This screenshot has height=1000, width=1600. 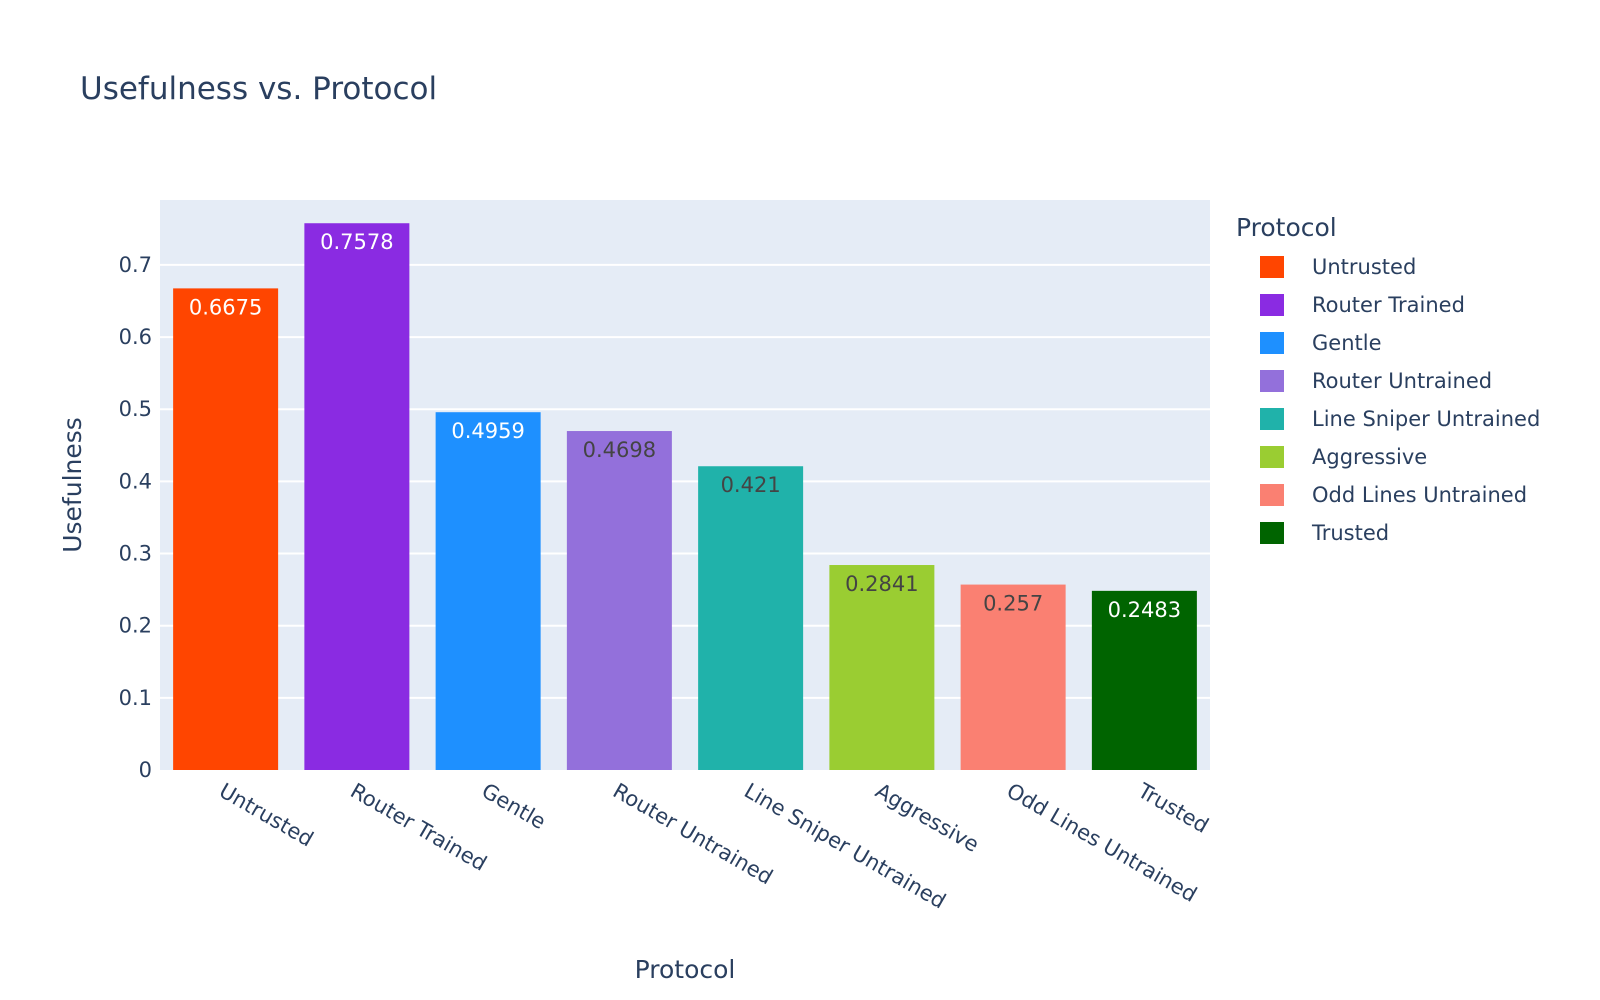 What do you see at coordinates (881, 584) in the screenshot?
I see `bar-value-label: 0.2841` at bounding box center [881, 584].